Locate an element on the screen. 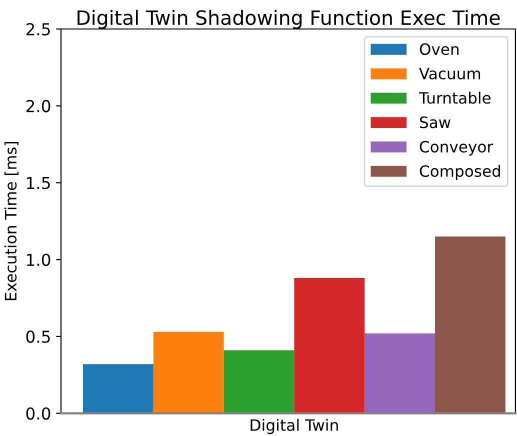  x-tick-label: Digital Twin is located at coordinates (294, 426).